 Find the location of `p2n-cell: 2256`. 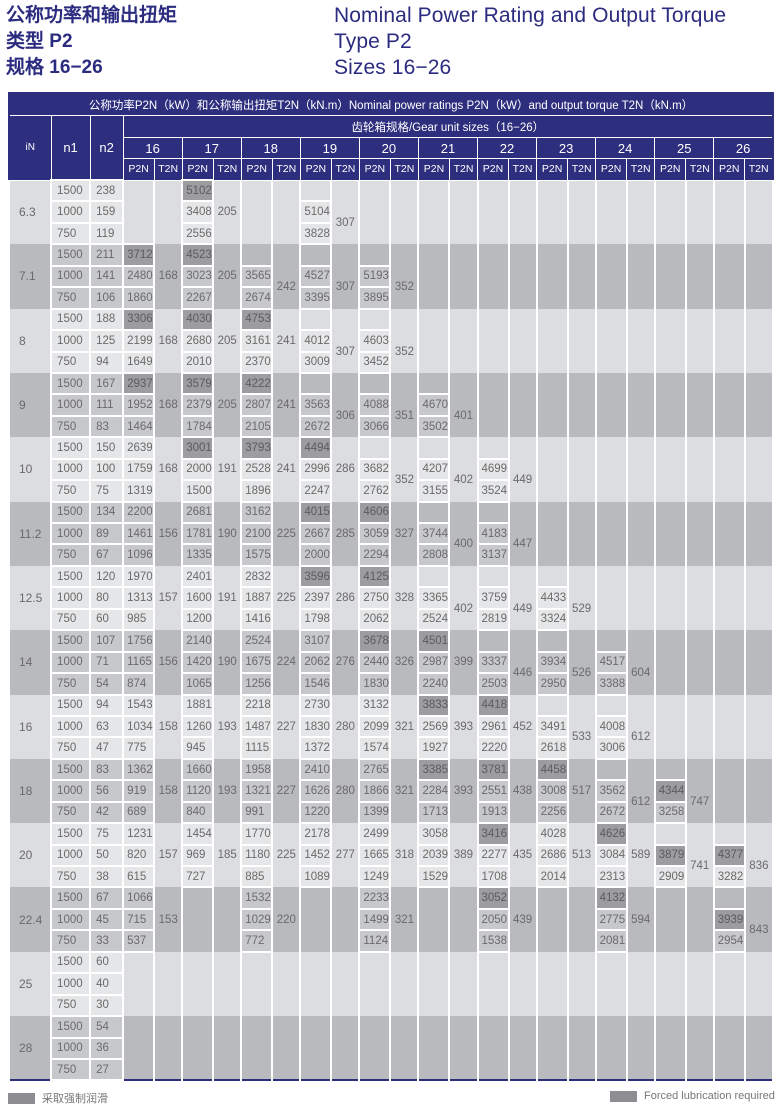

p2n-cell: 2256 is located at coordinates (552, 812).